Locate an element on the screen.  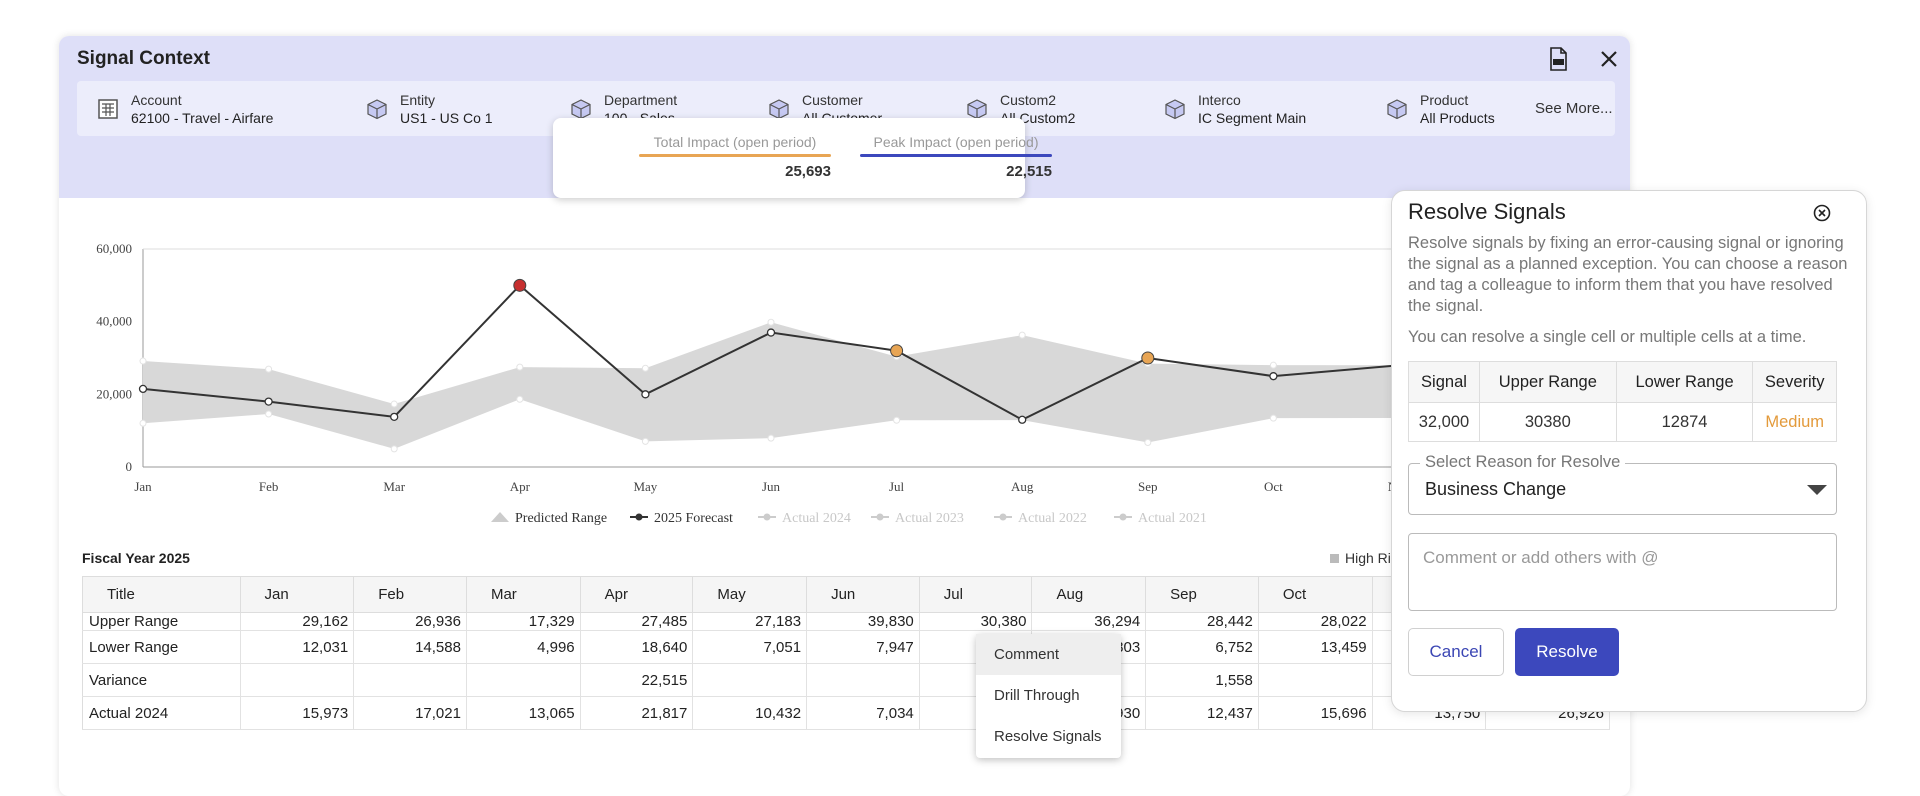
table-cell: 10,432 is located at coordinates (750, 713).